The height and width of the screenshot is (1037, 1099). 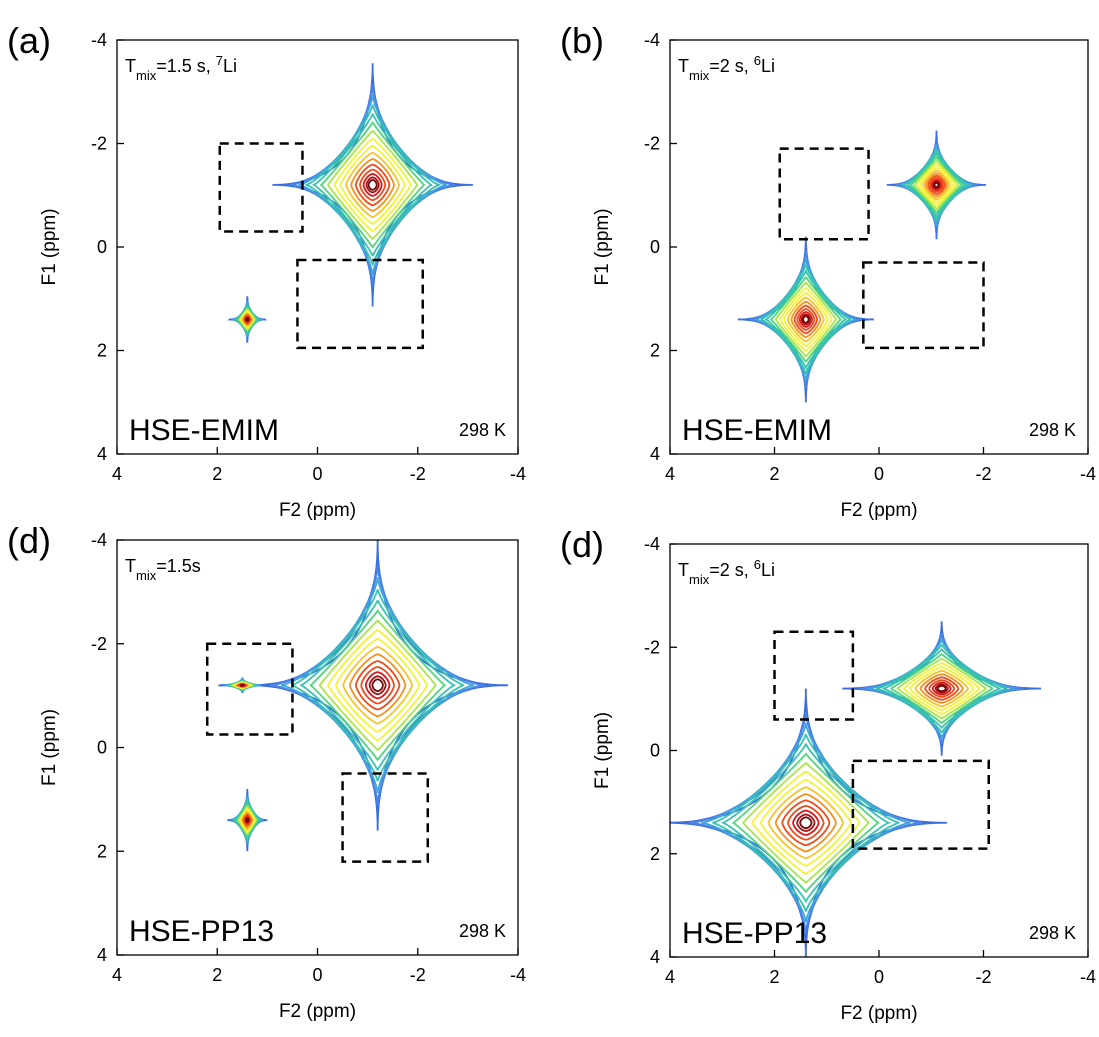 What do you see at coordinates (652, 40) in the screenshot?
I see `y-tick-label: -4` at bounding box center [652, 40].